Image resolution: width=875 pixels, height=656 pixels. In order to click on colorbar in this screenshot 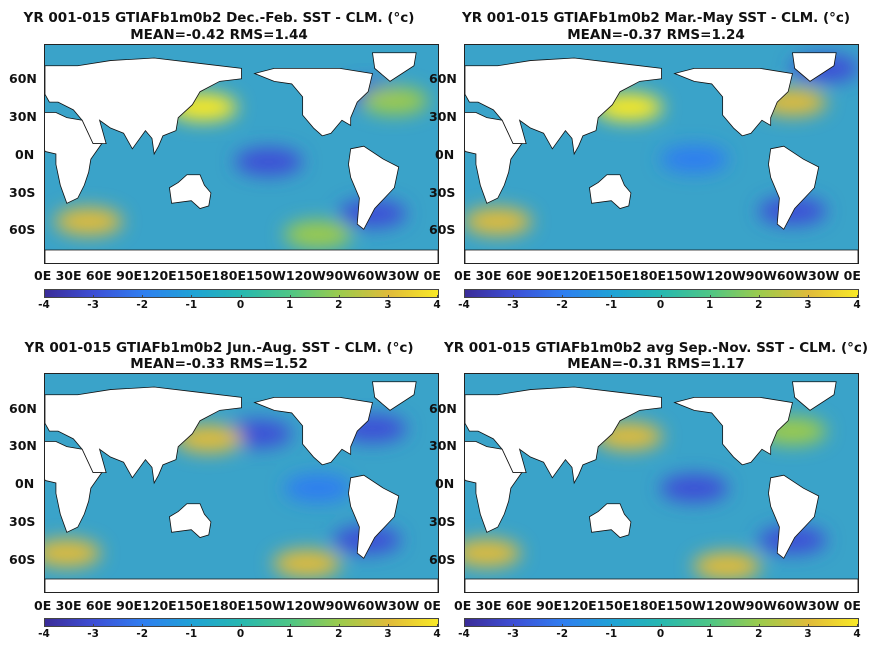, I will do `click(661, 622)`.